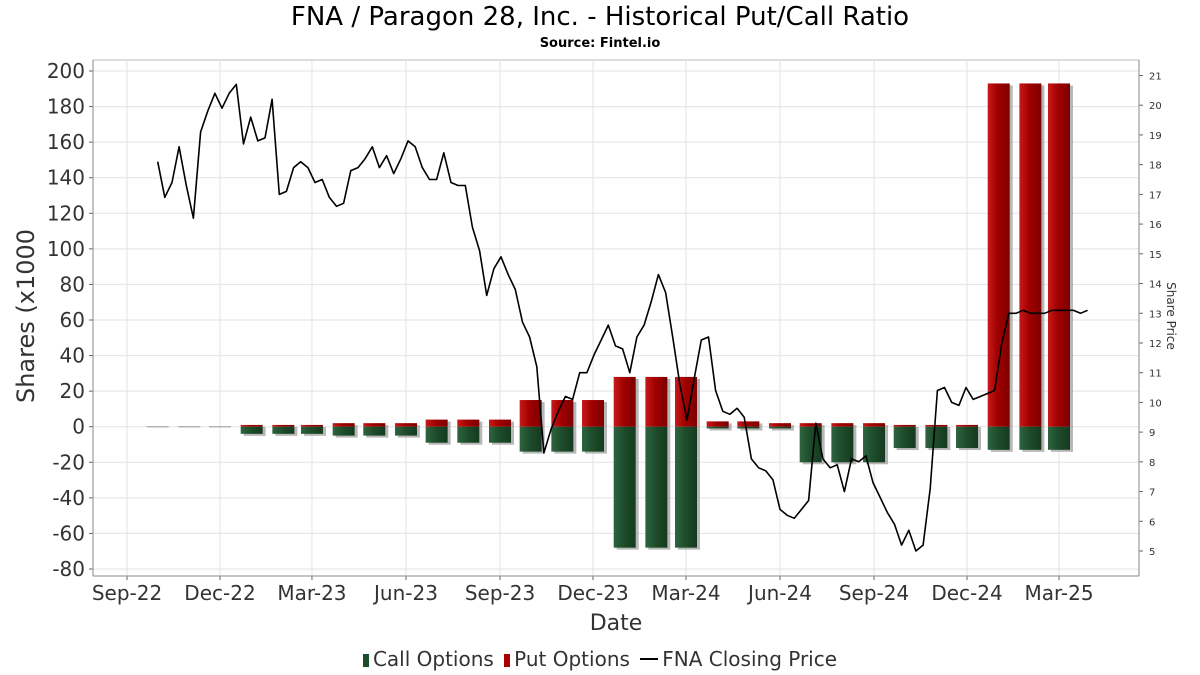 The width and height of the screenshot is (1200, 675). What do you see at coordinates (779, 593) in the screenshot?
I see `x-tick-label: Jun-24` at bounding box center [779, 593].